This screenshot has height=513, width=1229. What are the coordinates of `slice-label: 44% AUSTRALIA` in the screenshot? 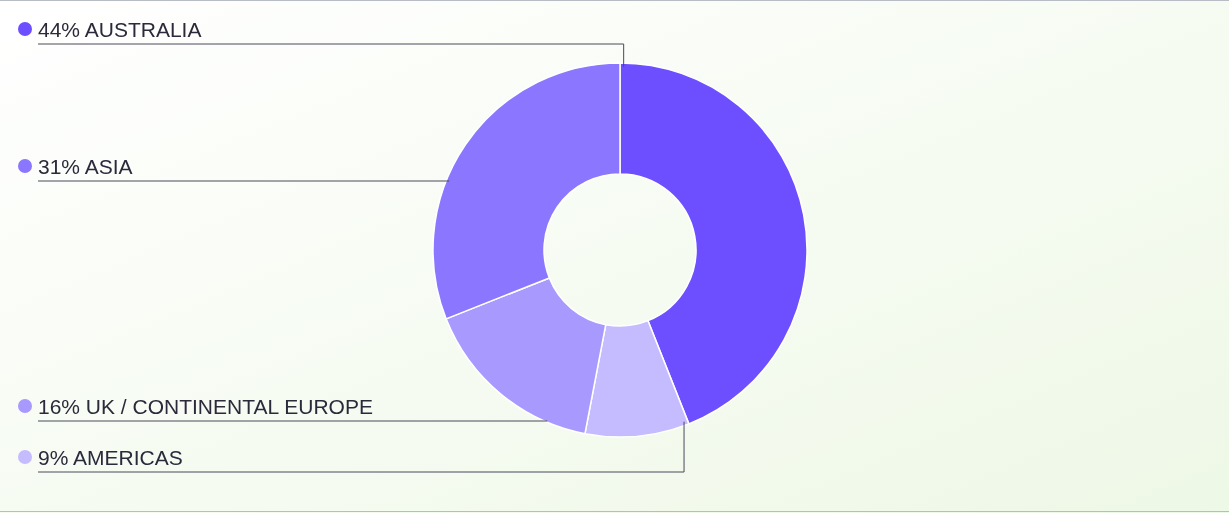 It's located at (120, 29).